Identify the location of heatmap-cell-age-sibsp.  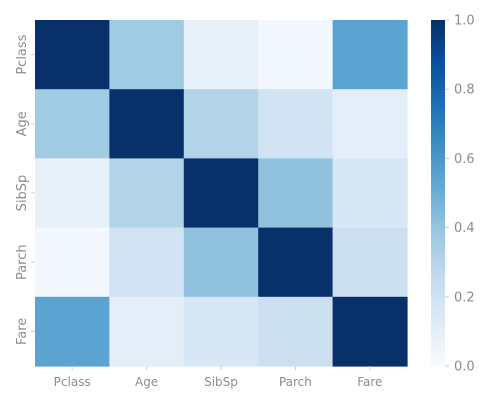
(221, 124).